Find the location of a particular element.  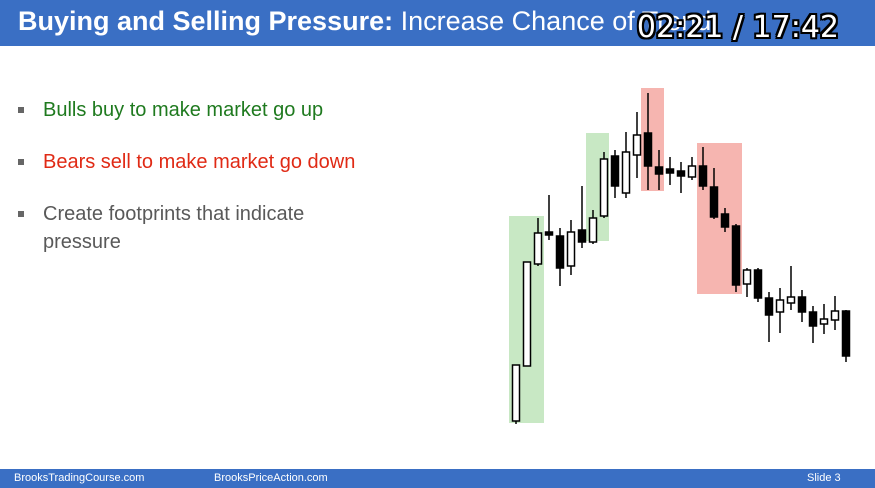

bullet-text: Bears sell to make market go down is located at coordinates (199, 162).